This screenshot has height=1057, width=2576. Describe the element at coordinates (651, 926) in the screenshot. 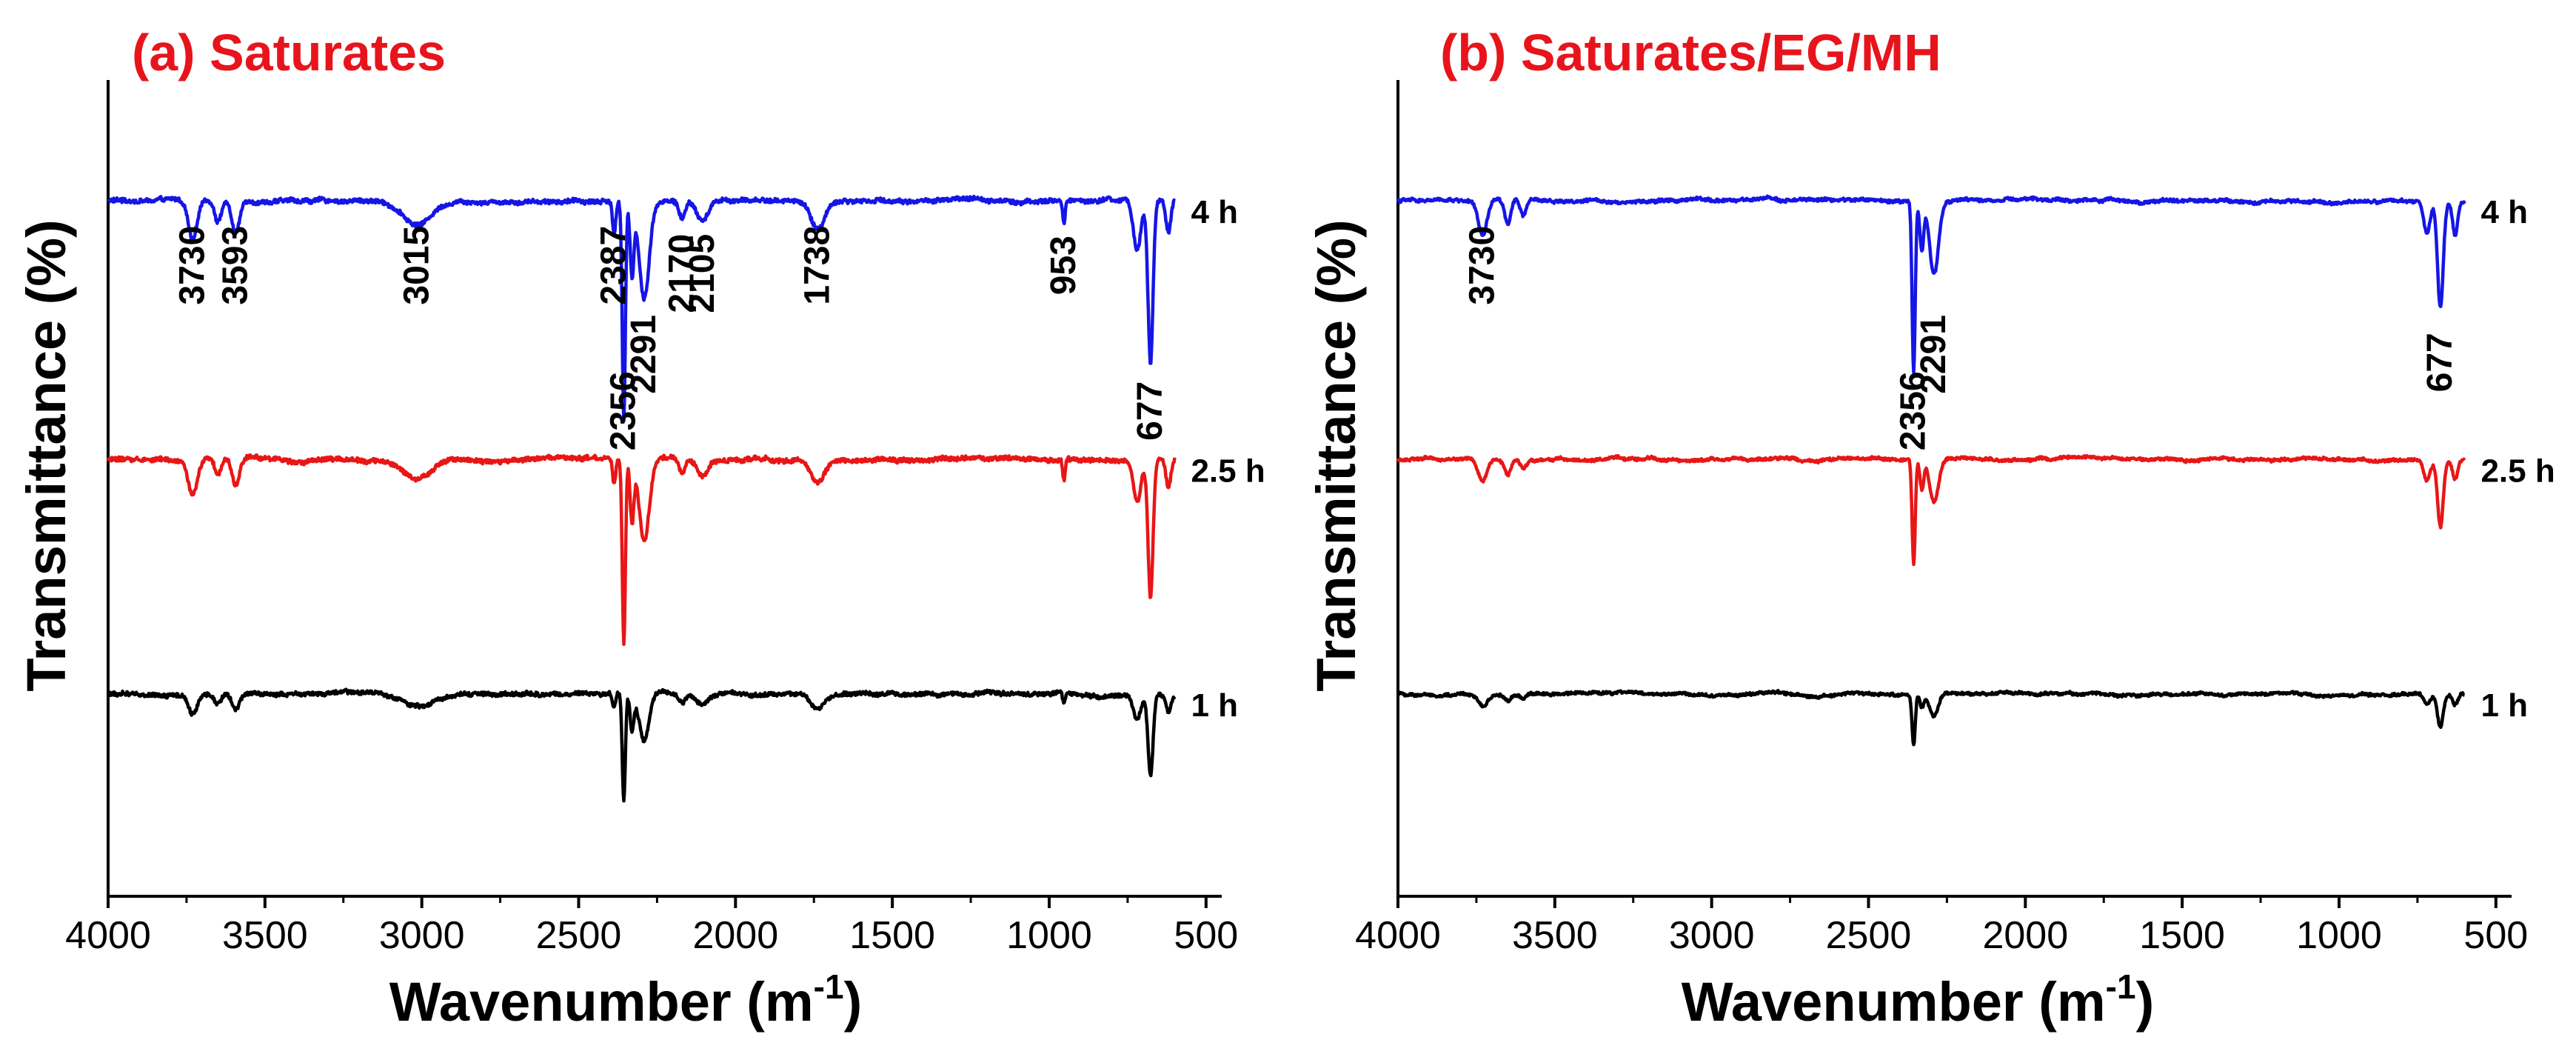

I see `panel-a-x-ticks: 4000 3500 3000 2500 2000 1500 1000 500` at that location.